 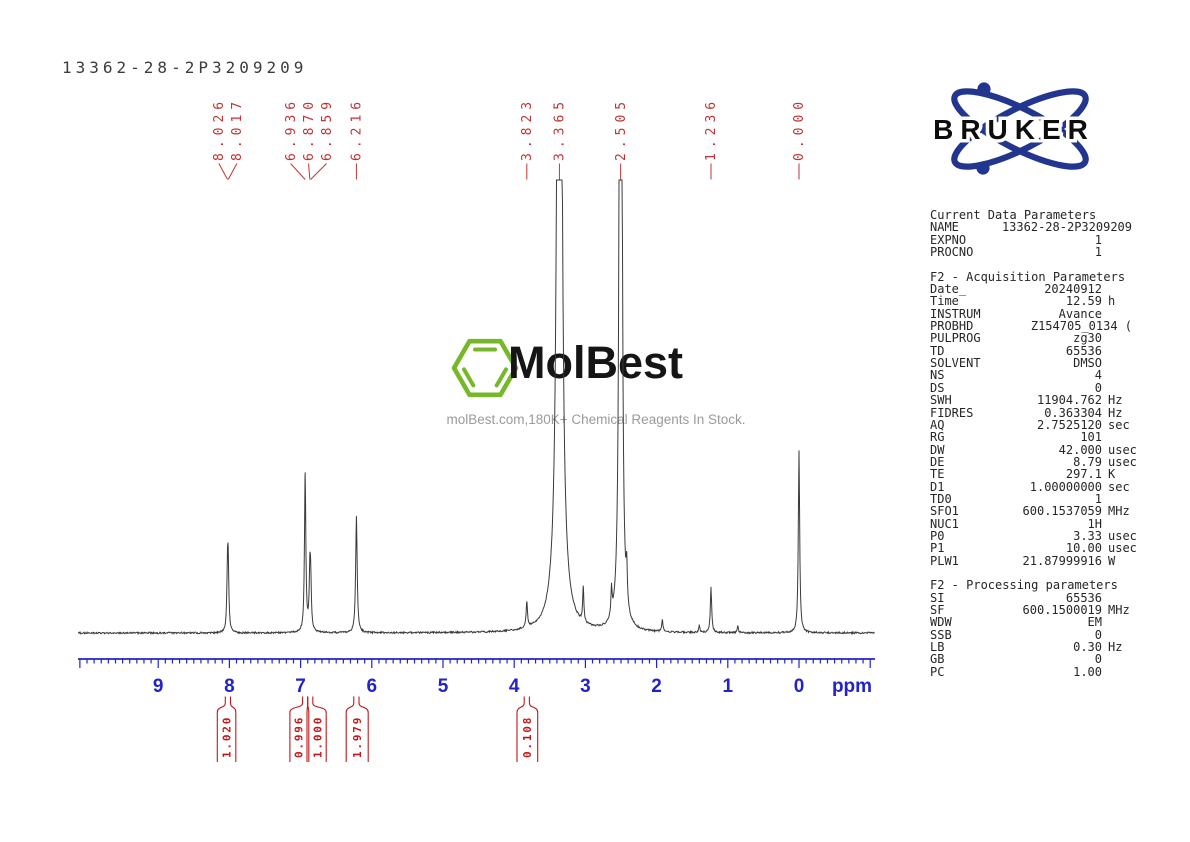 I want to click on parameter-value: 3.33, so click(x=1087, y=535).